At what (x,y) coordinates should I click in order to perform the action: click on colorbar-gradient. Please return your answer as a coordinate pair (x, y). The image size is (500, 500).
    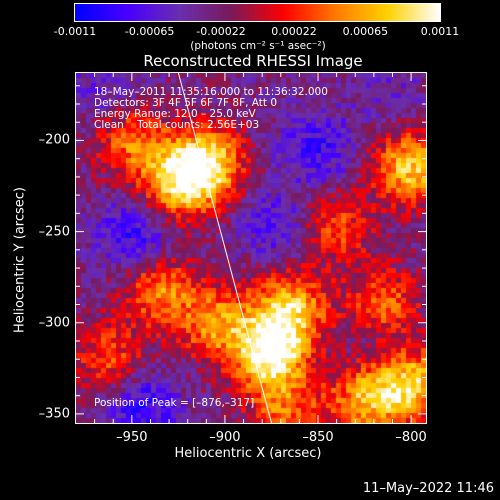
    Looking at the image, I should click on (257, 12).